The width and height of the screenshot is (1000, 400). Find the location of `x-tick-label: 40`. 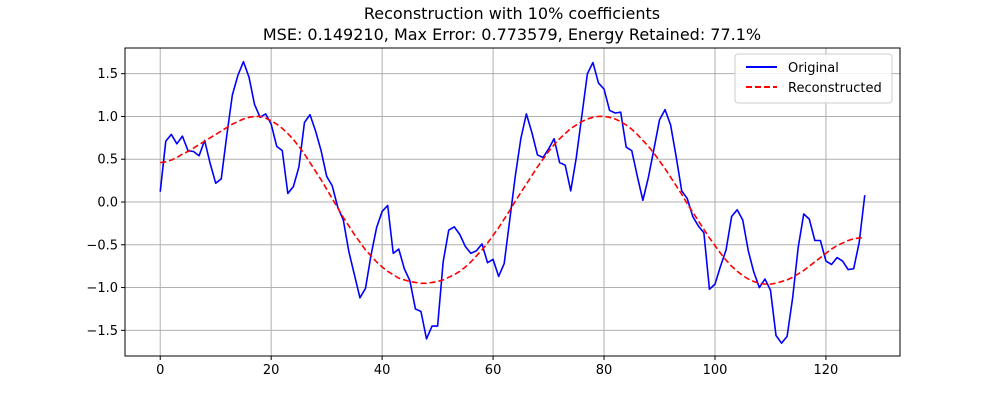

x-tick-label: 40 is located at coordinates (382, 370).